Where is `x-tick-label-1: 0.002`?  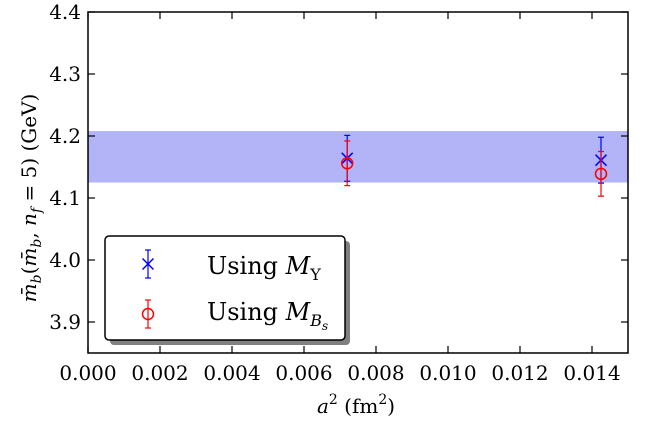 x-tick-label-1: 0.002 is located at coordinates (159, 373).